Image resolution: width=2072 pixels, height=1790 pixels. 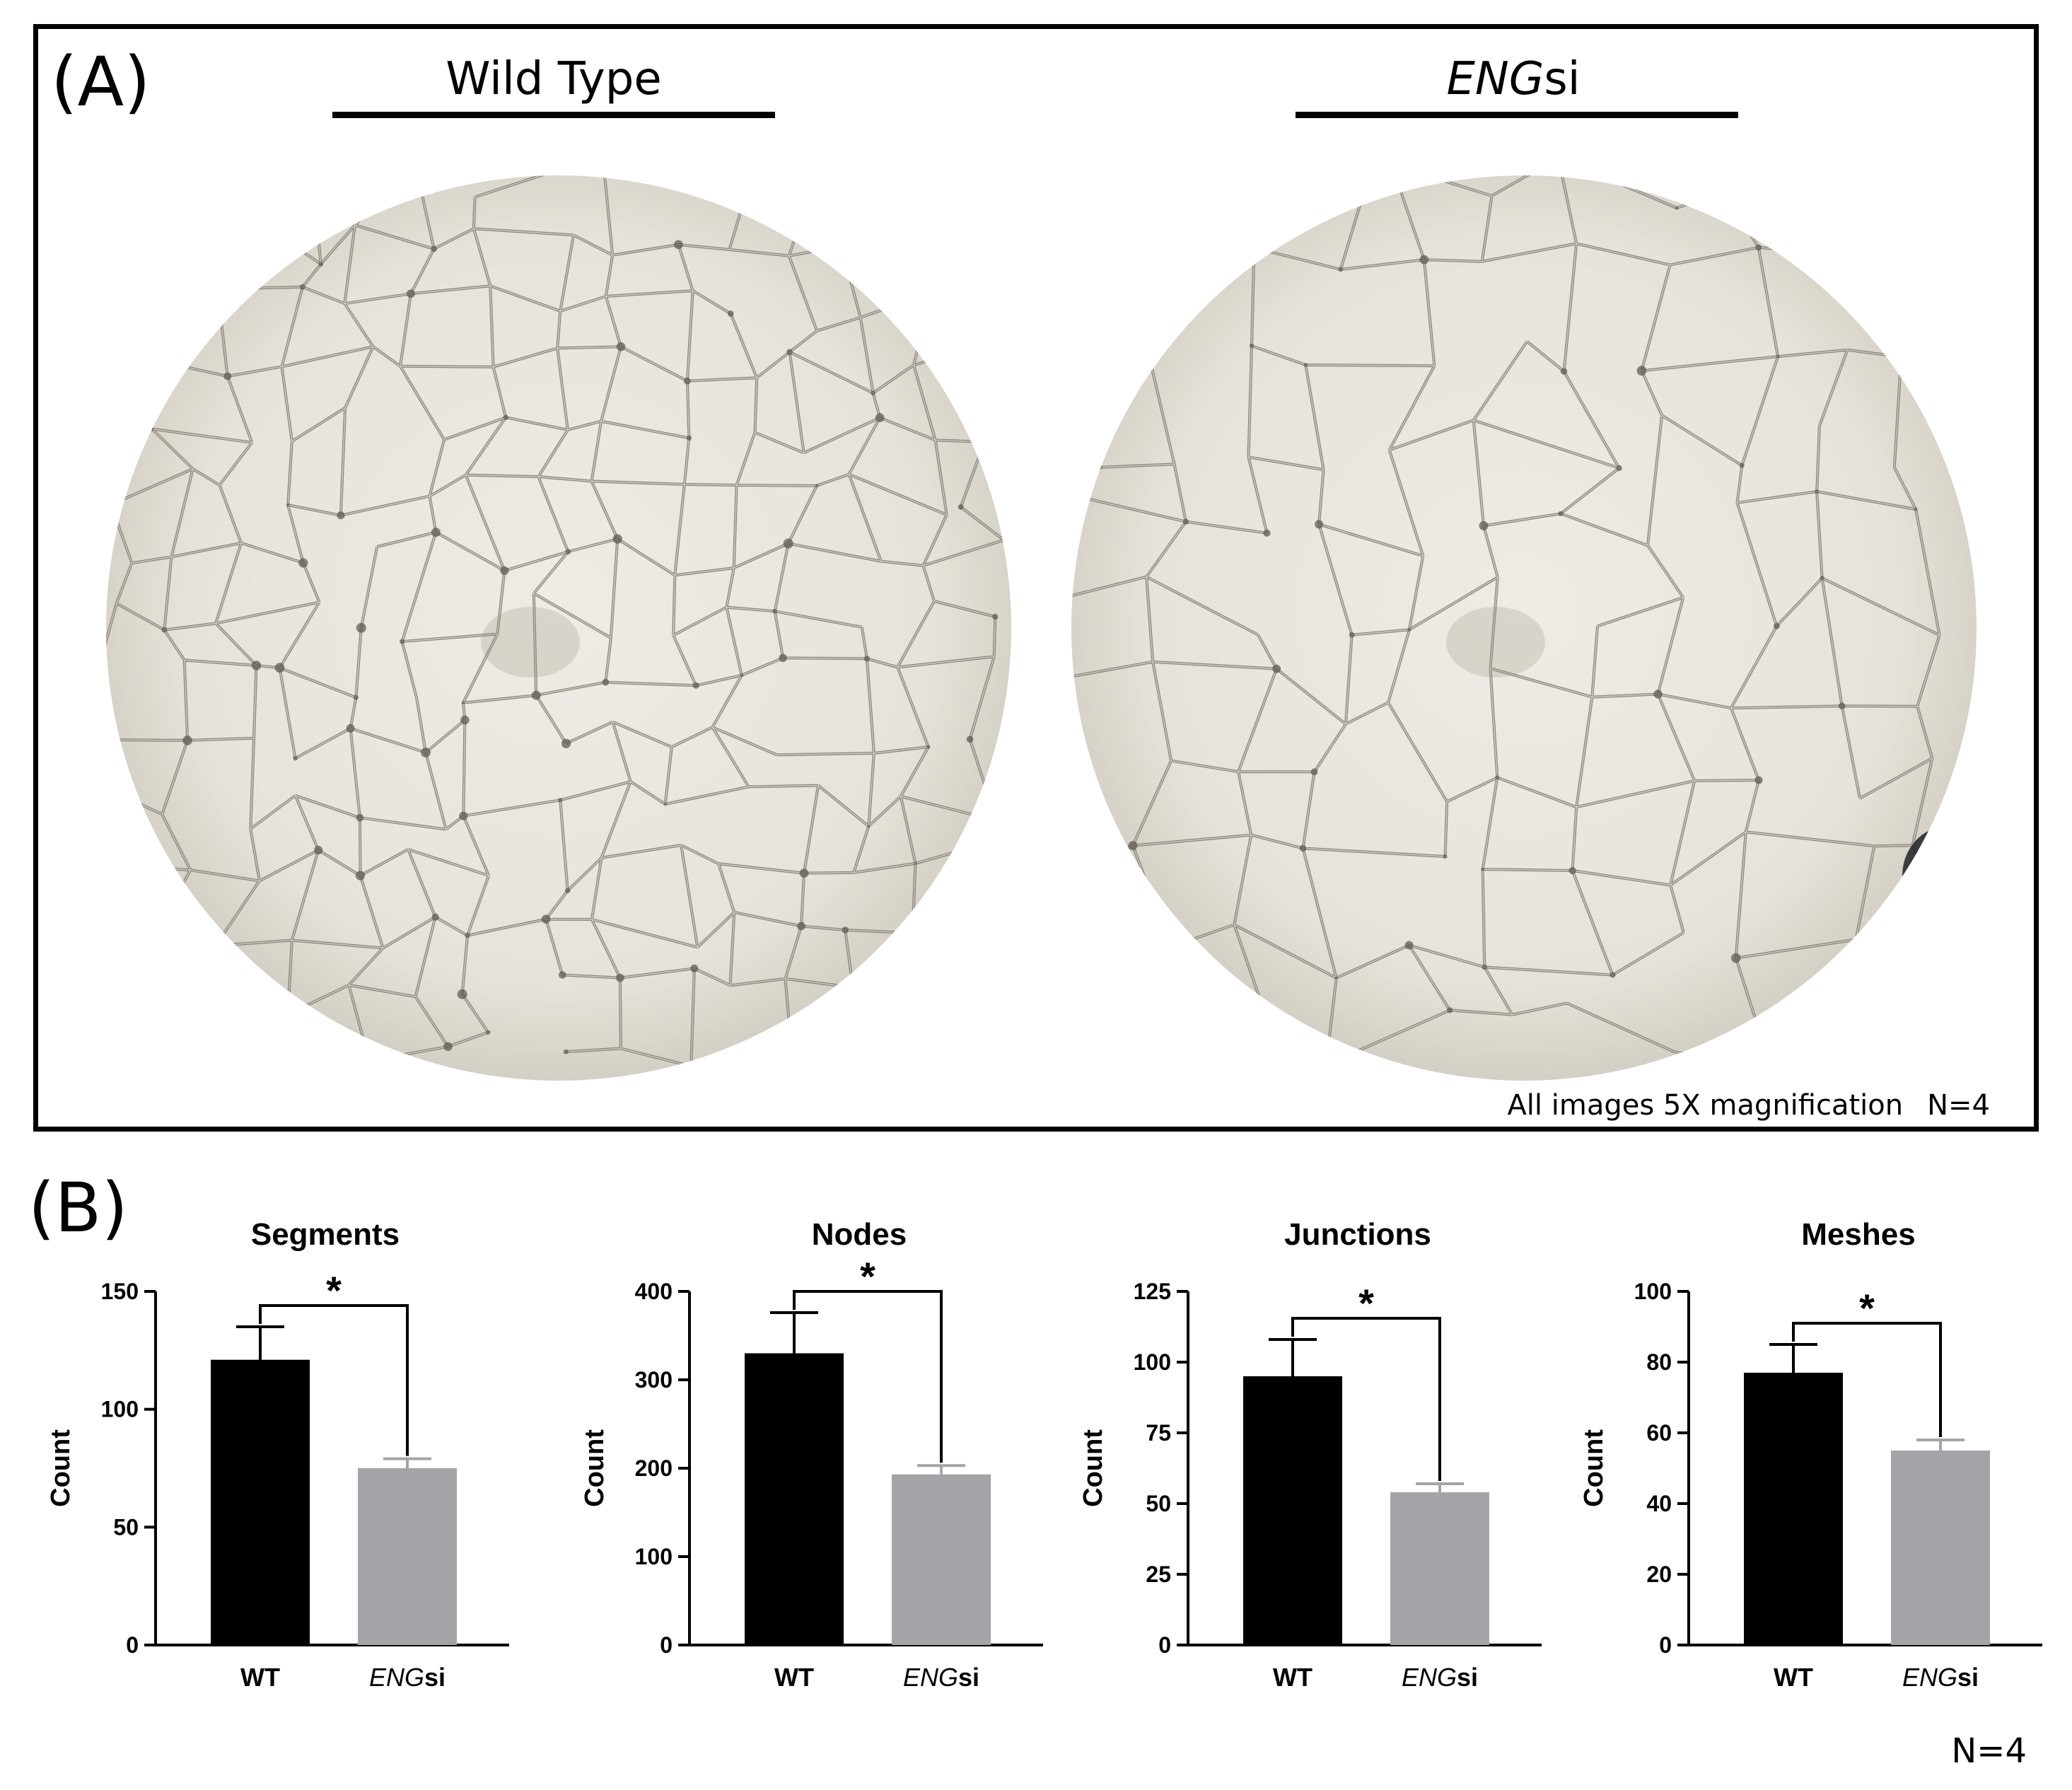 What do you see at coordinates (1563, 79) in the screenshot?
I see `group-title-suffix: si` at bounding box center [1563, 79].